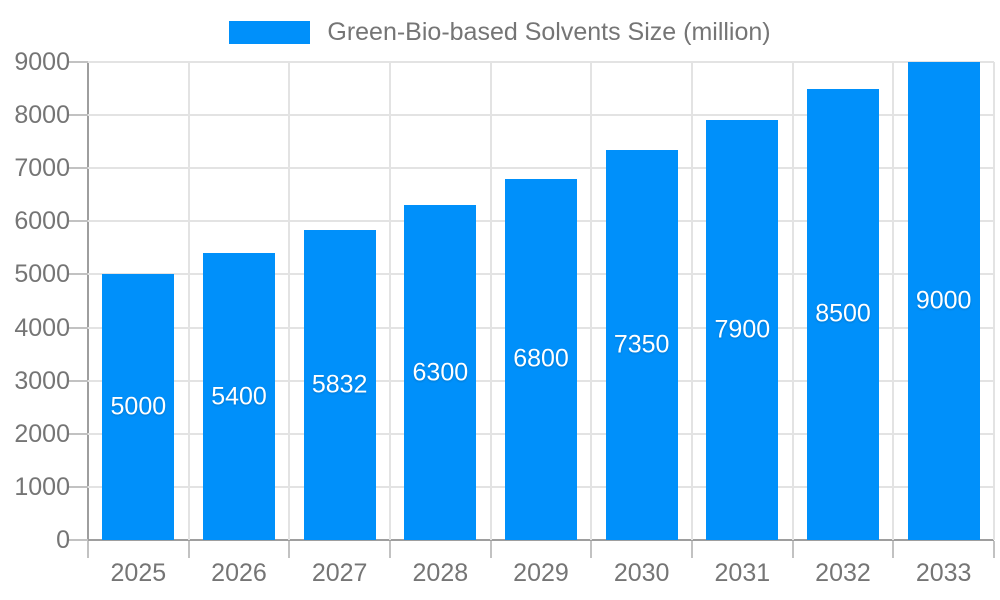  What do you see at coordinates (42, 168) in the screenshot?
I see `y-axis-tick-label: 7000` at bounding box center [42, 168].